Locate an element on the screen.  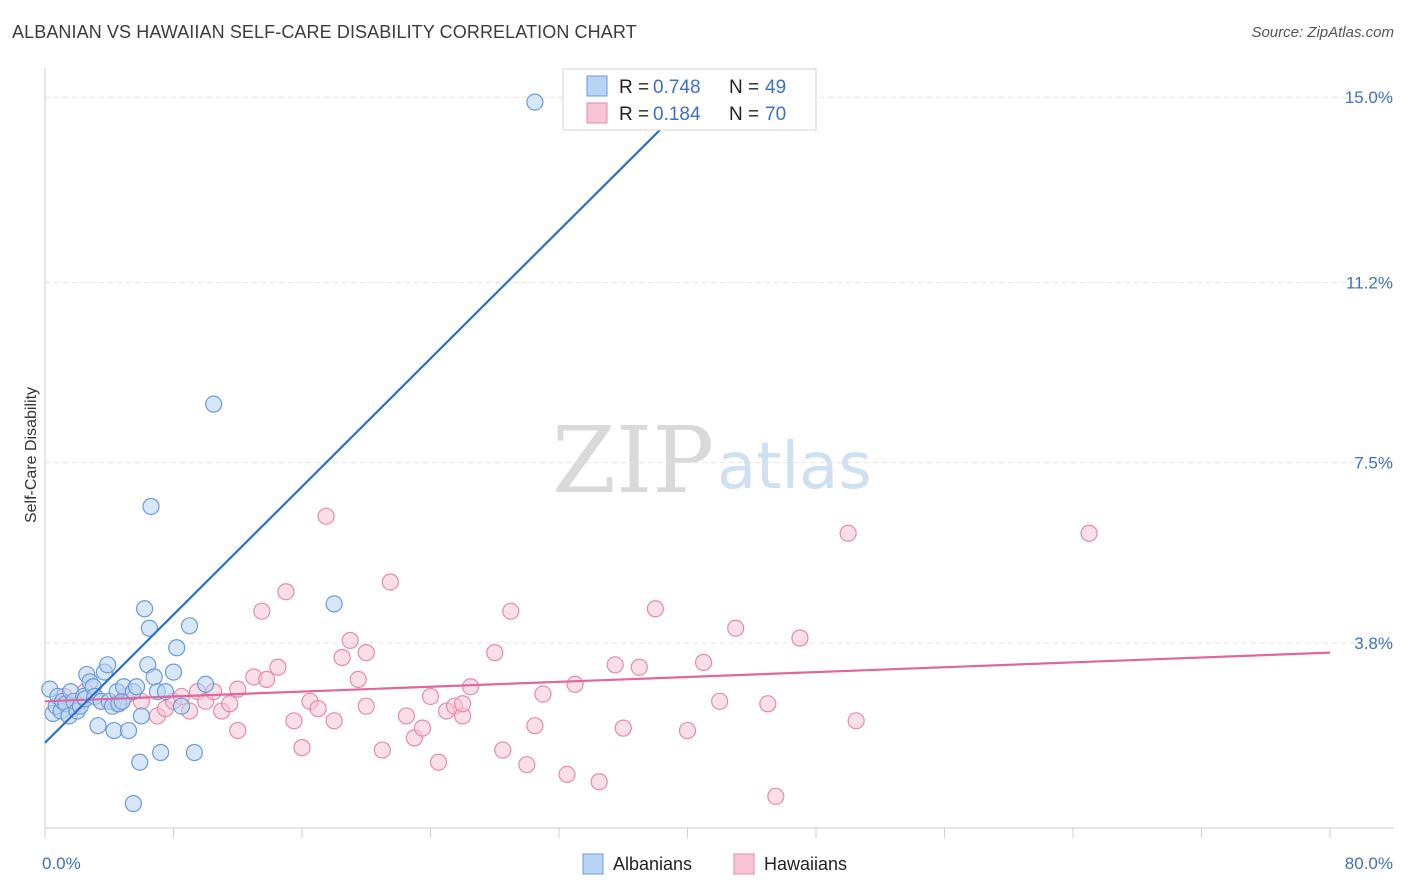
legend-r-label-1: R = is located at coordinates (634, 87).